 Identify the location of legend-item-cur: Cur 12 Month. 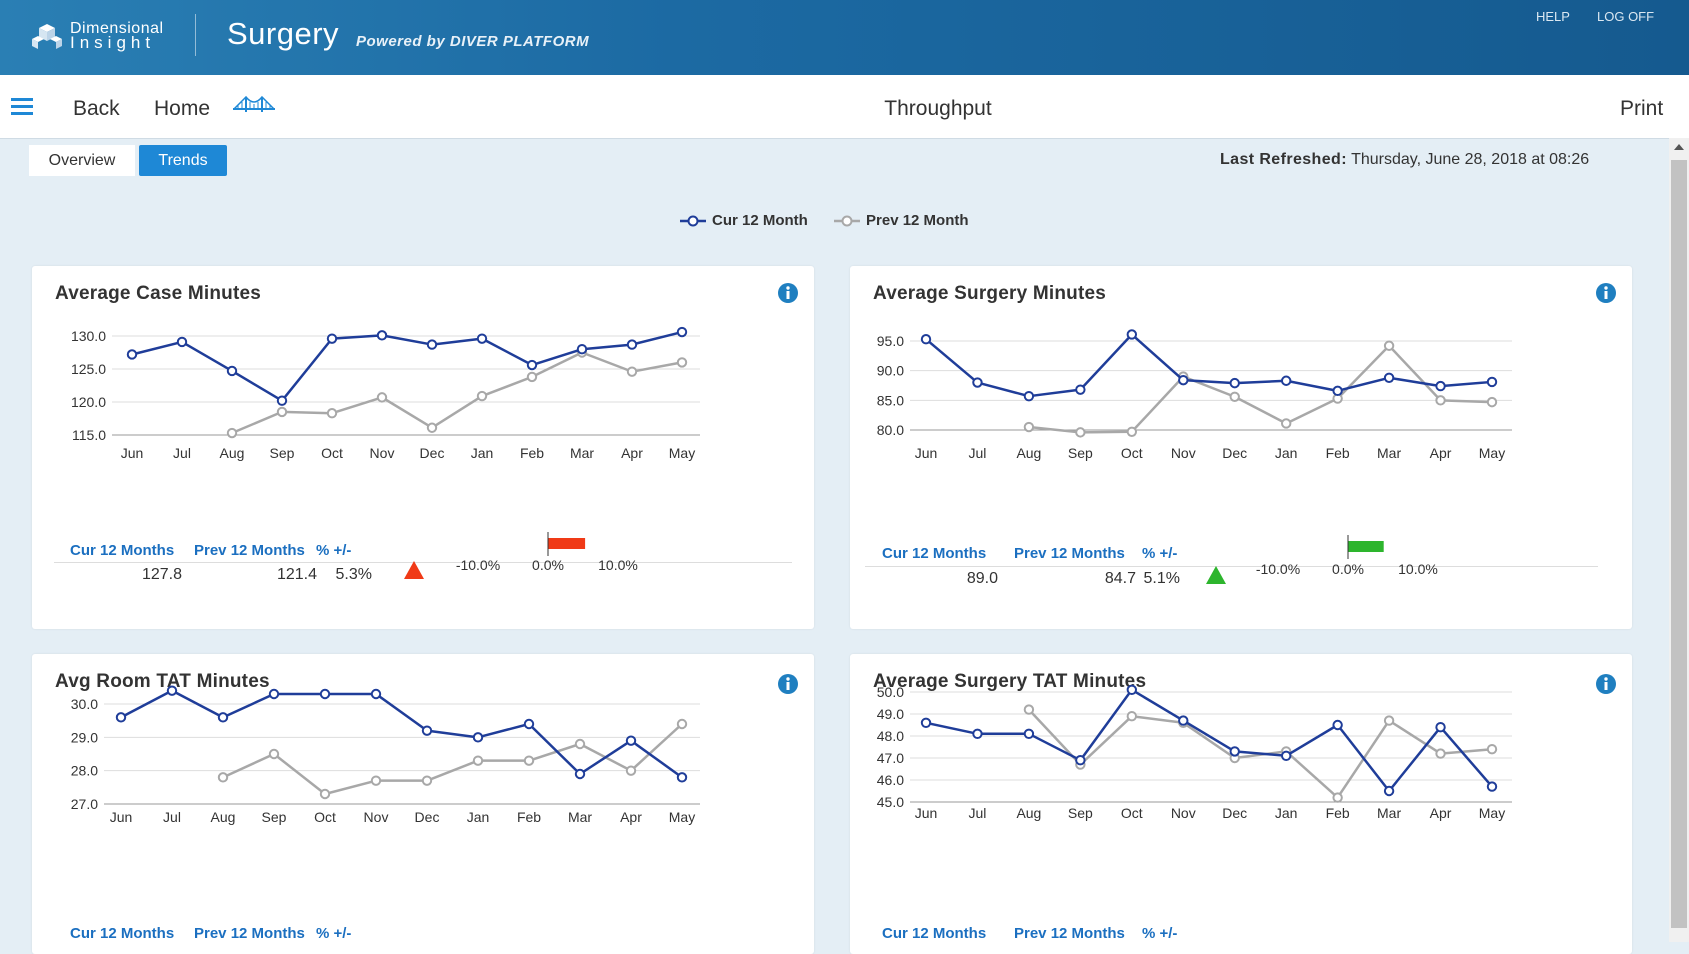
(744, 220).